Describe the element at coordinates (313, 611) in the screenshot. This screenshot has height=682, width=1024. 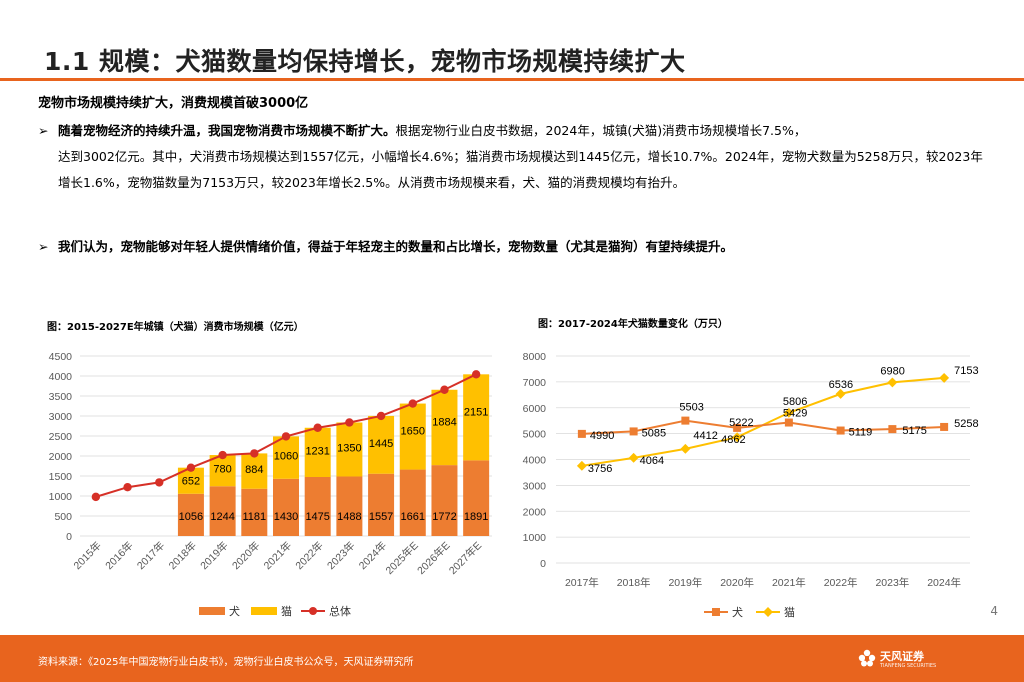
I see `chart-1-legend-total-marker` at that location.